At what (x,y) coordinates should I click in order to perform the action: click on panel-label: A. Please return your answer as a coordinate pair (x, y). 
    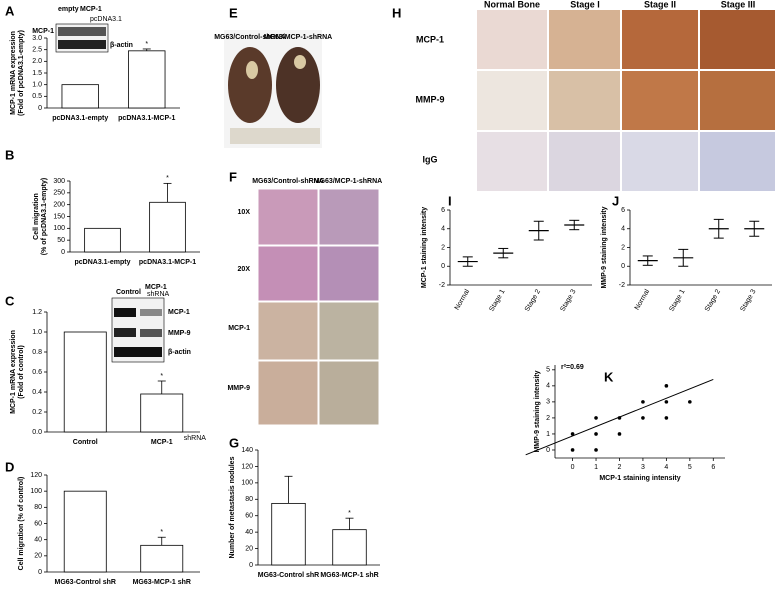
    Looking at the image, I should click on (10, 10).